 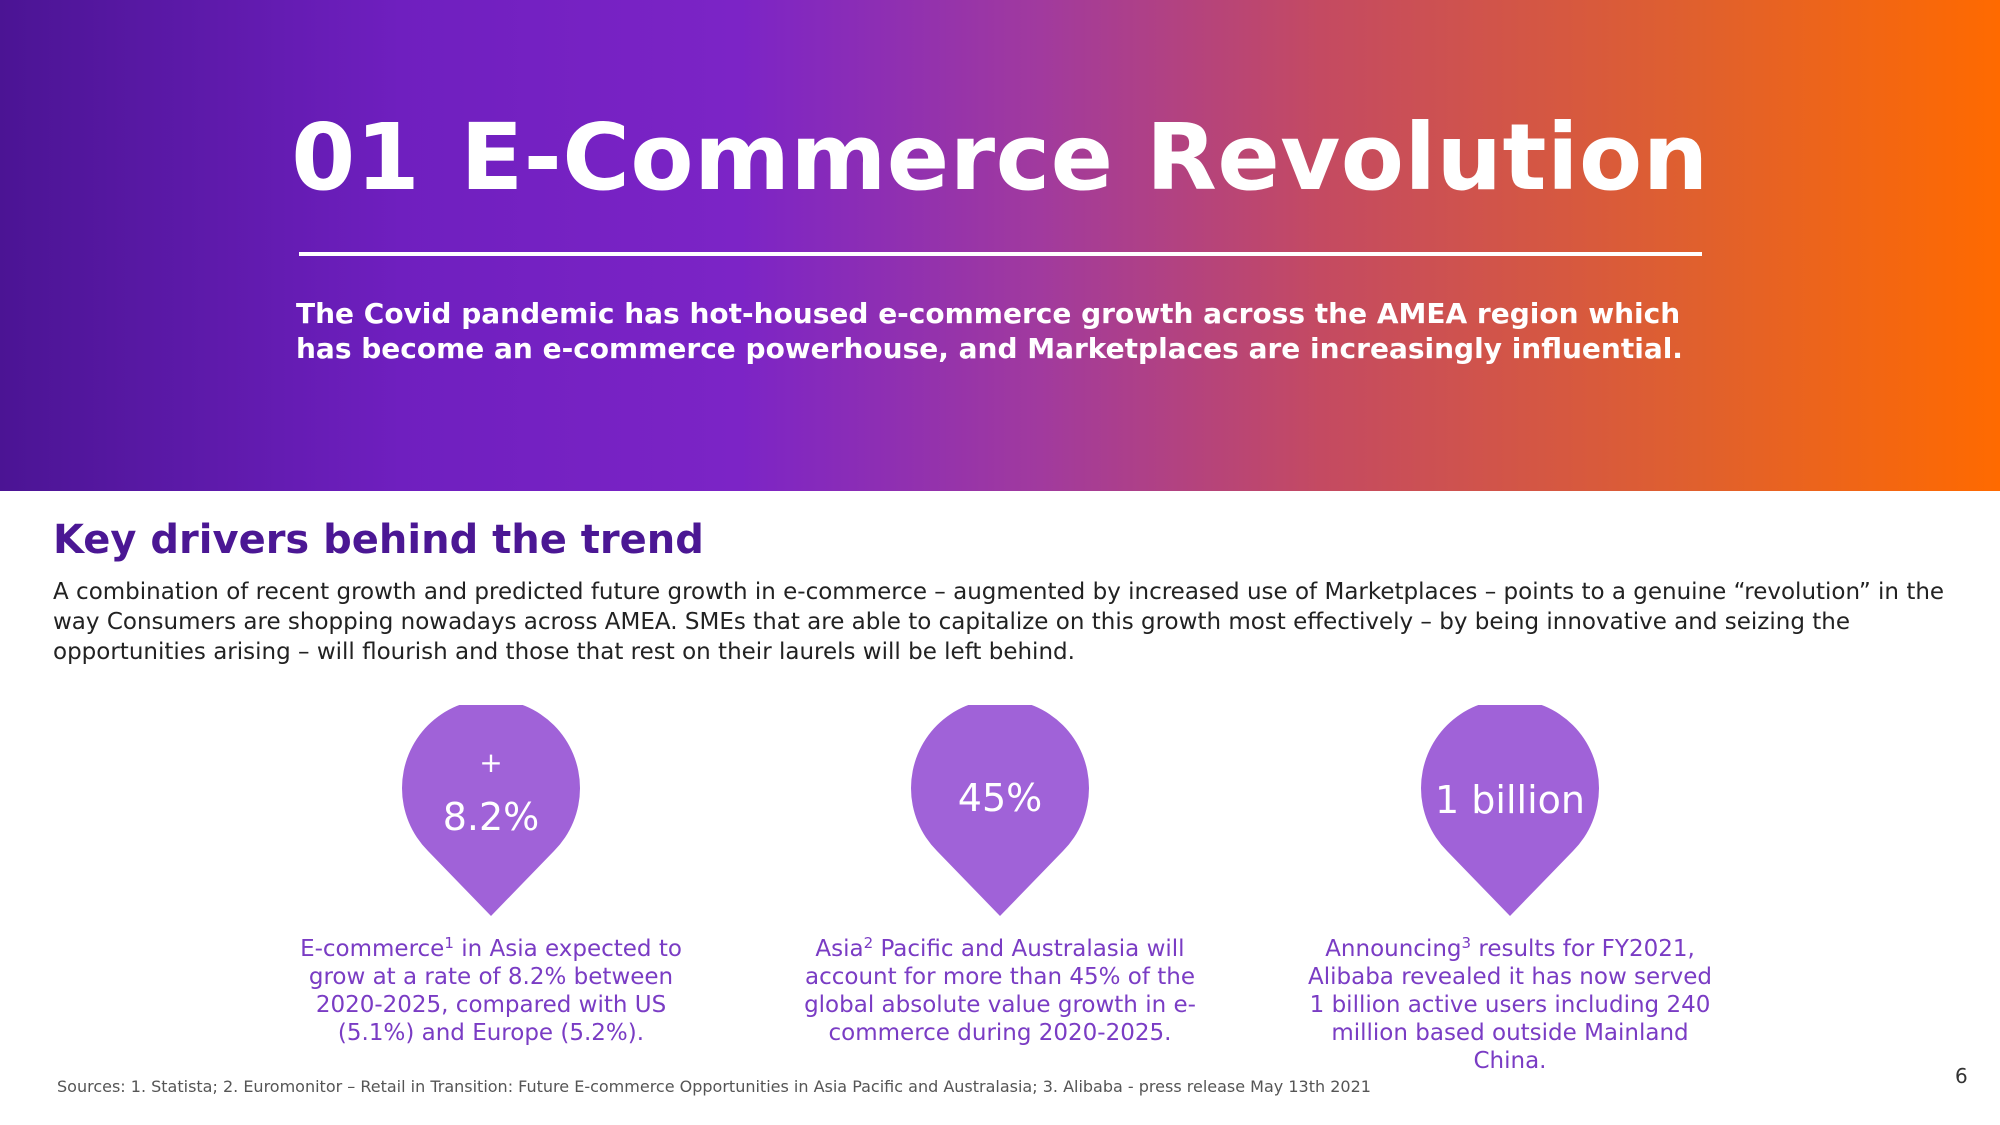 What do you see at coordinates (491, 762) in the screenshot?
I see `stat-value-prefix: +` at bounding box center [491, 762].